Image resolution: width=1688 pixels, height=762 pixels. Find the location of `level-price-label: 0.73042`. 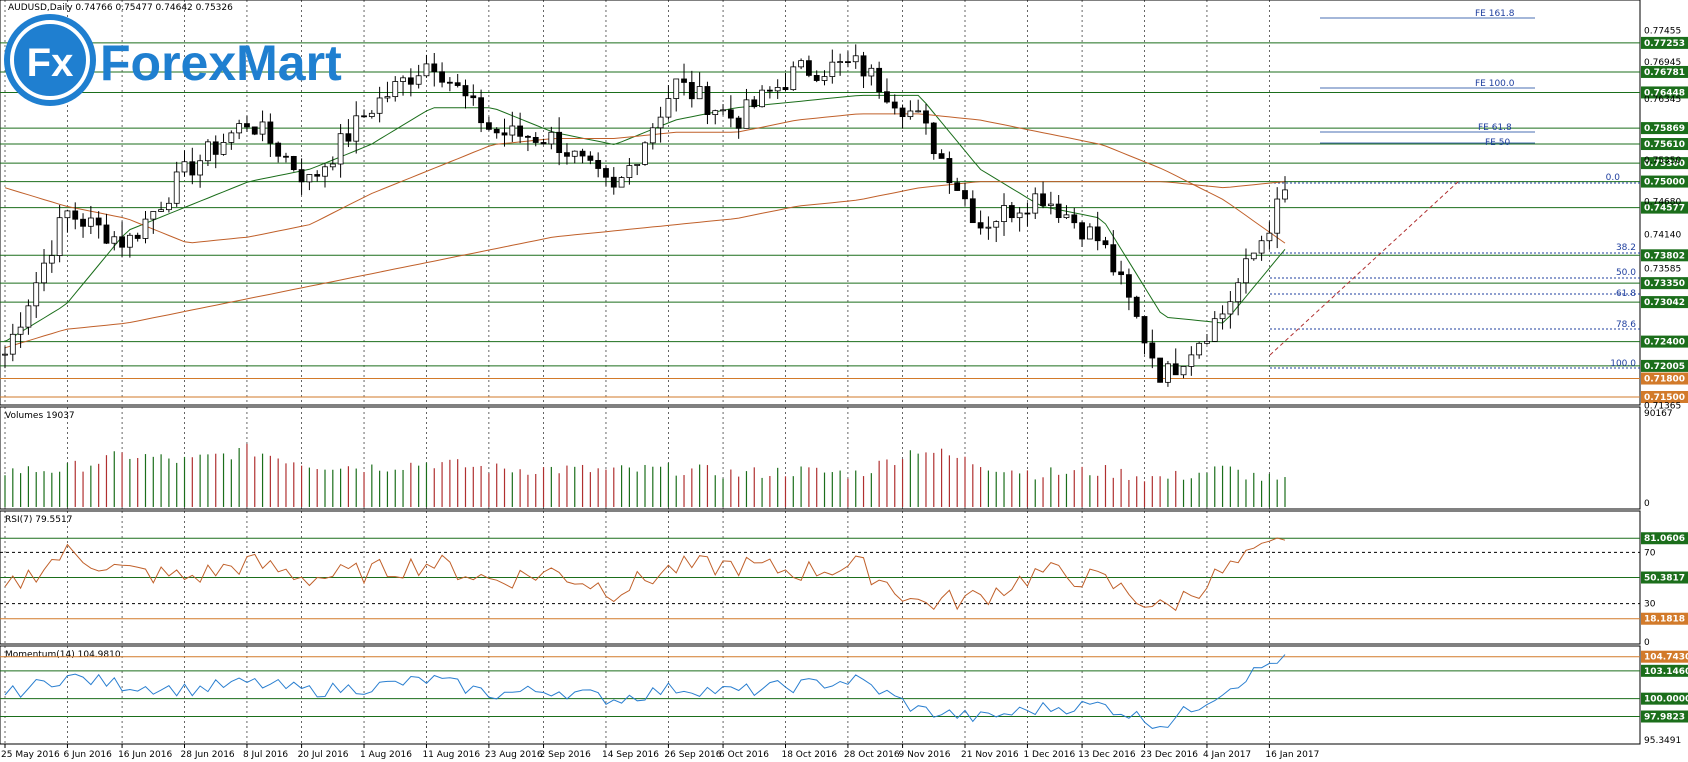

level-price-label: 0.73042 is located at coordinates (1664, 303).